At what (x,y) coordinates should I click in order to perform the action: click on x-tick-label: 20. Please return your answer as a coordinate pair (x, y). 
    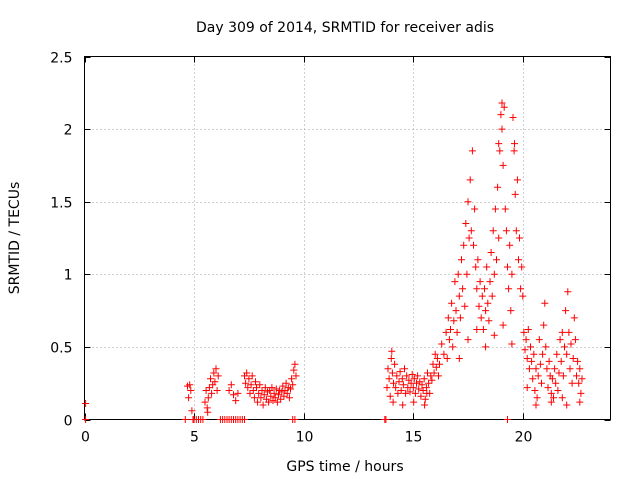
    Looking at the image, I should click on (524, 438).